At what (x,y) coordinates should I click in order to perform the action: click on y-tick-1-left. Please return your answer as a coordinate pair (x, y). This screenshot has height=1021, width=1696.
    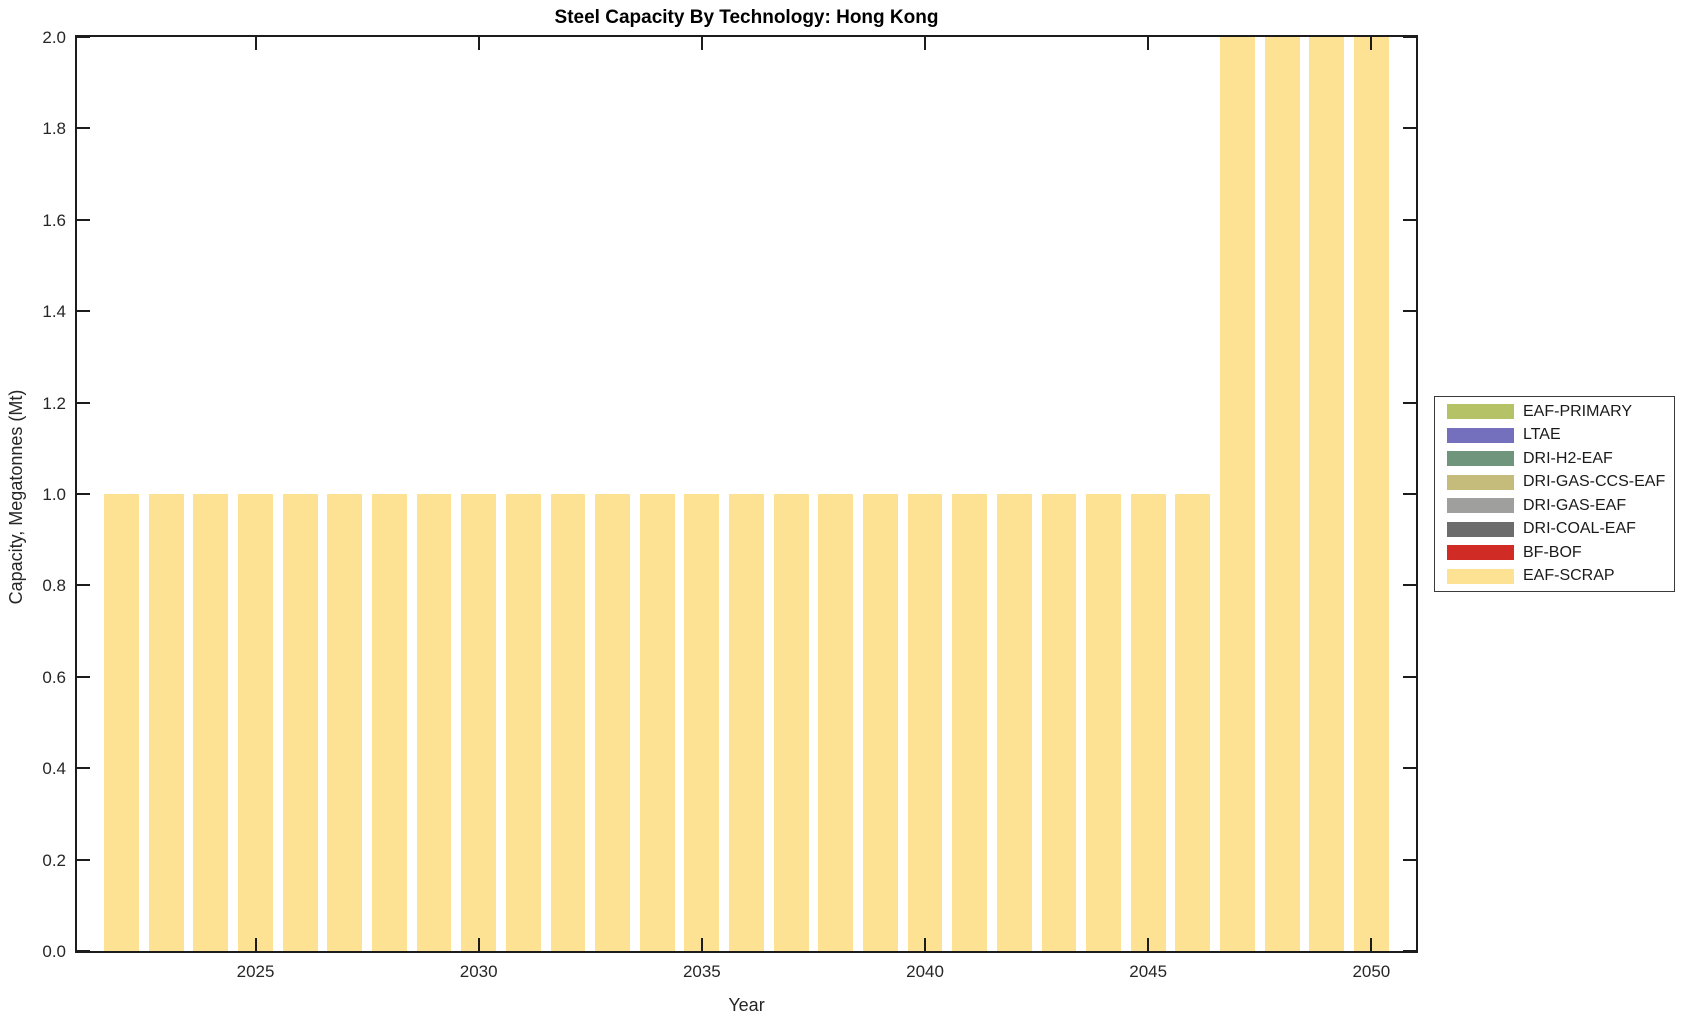
    Looking at the image, I should click on (83, 494).